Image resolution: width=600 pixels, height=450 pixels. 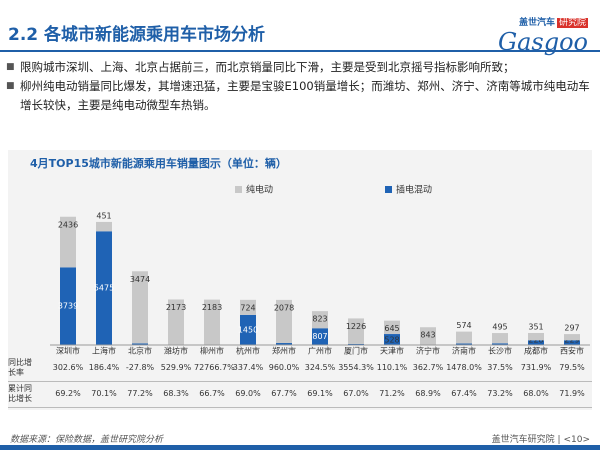 What do you see at coordinates (248, 367) in the screenshot?
I see `table-cell: 337.4%` at bounding box center [248, 367].